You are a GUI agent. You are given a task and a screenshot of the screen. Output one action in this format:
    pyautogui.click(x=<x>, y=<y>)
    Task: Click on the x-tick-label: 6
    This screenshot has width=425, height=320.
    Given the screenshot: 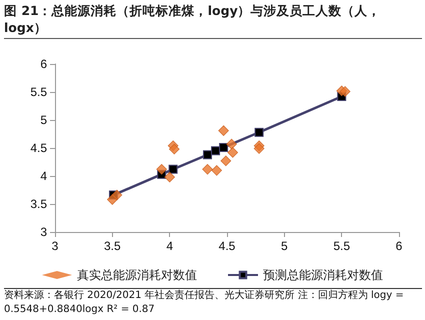 What is the action you would take?
    pyautogui.click(x=399, y=246)
    